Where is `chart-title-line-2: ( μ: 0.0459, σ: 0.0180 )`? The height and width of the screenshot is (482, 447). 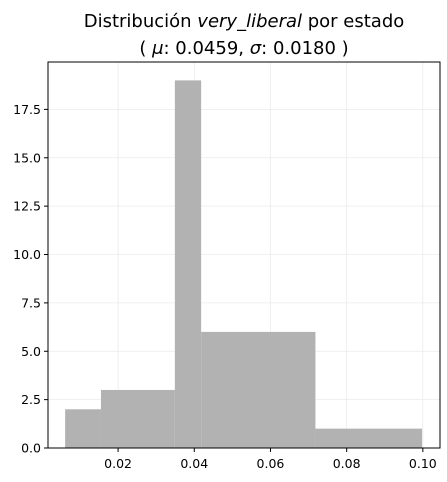
chart-title-line-2: ( μ: 0.0459, σ: 0.0180 ) is located at coordinates (243, 48).